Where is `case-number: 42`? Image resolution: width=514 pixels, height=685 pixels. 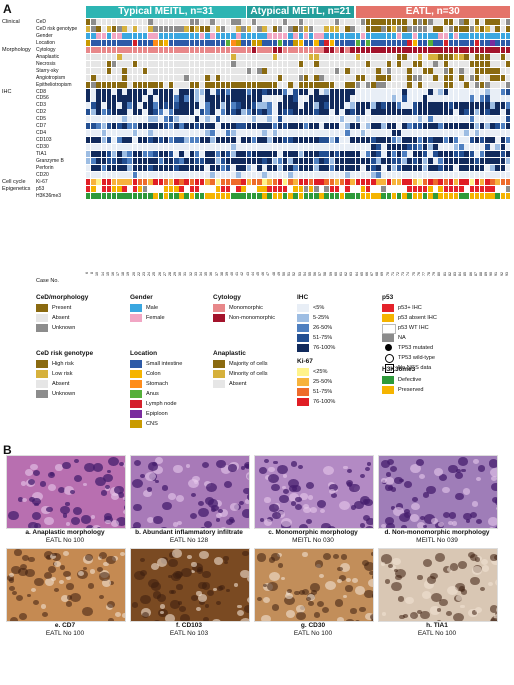 case-number: 42 is located at coordinates (242, 274).